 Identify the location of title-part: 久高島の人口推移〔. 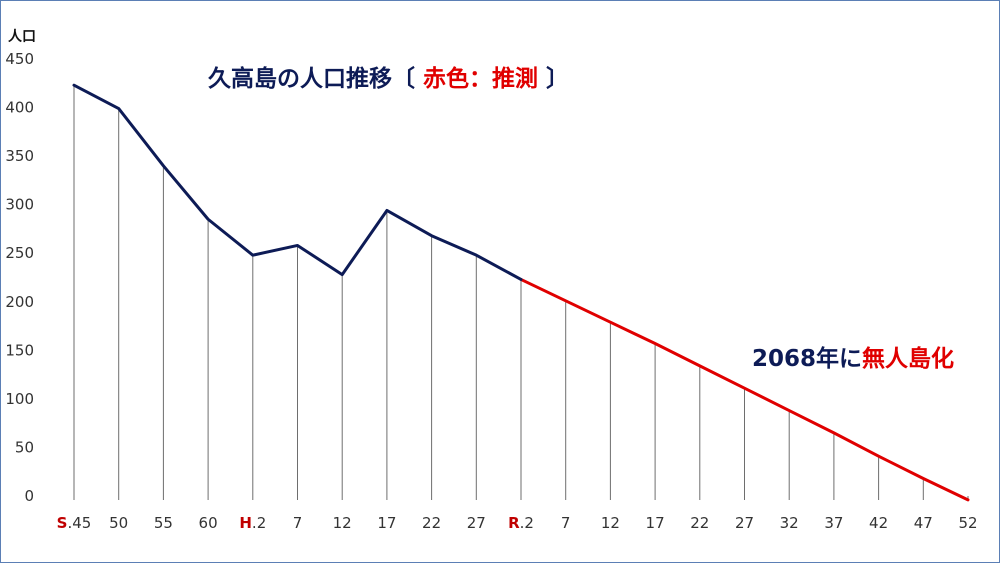
(315, 78).